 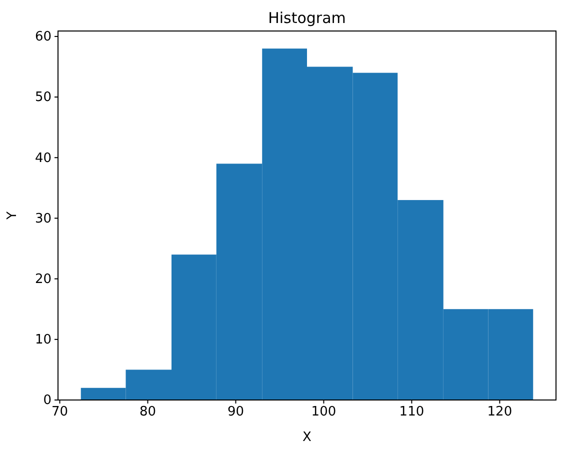 I want to click on x-axis-title: X, so click(x=307, y=437).